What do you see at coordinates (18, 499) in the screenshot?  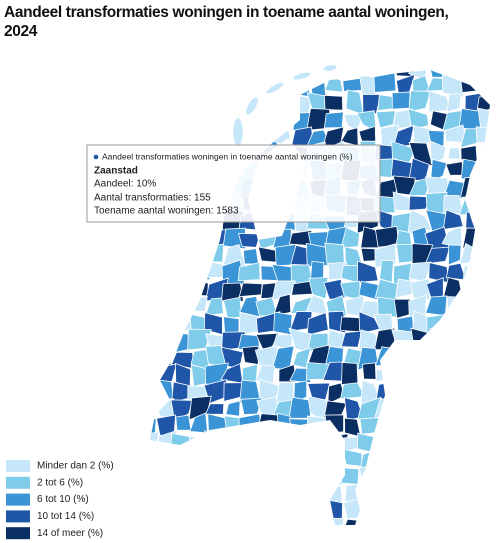 I see `legend-swatch` at bounding box center [18, 499].